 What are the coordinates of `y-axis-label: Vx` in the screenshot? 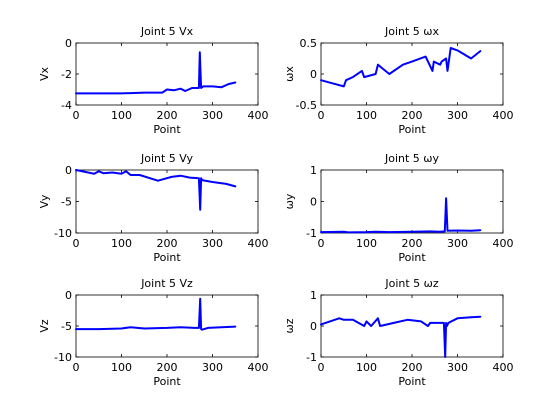 It's located at (44, 73).